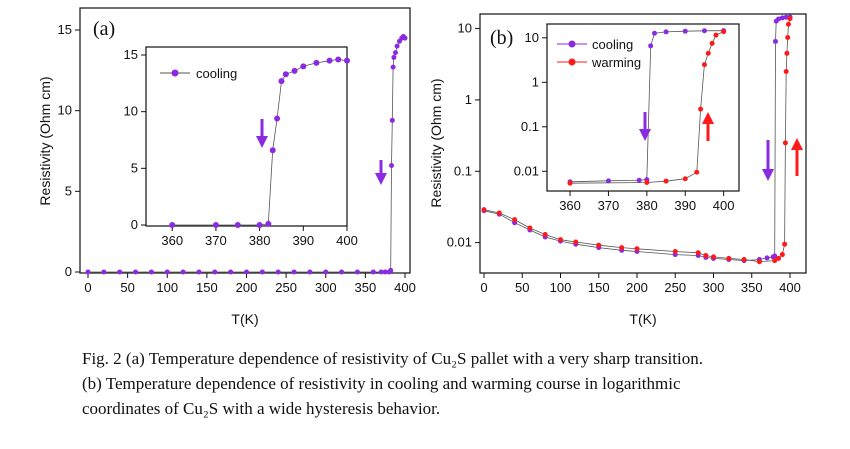 The width and height of the screenshot is (850, 449). What do you see at coordinates (366, 287) in the screenshot?
I see `chart-a-xtick-label: 350` at bounding box center [366, 287].